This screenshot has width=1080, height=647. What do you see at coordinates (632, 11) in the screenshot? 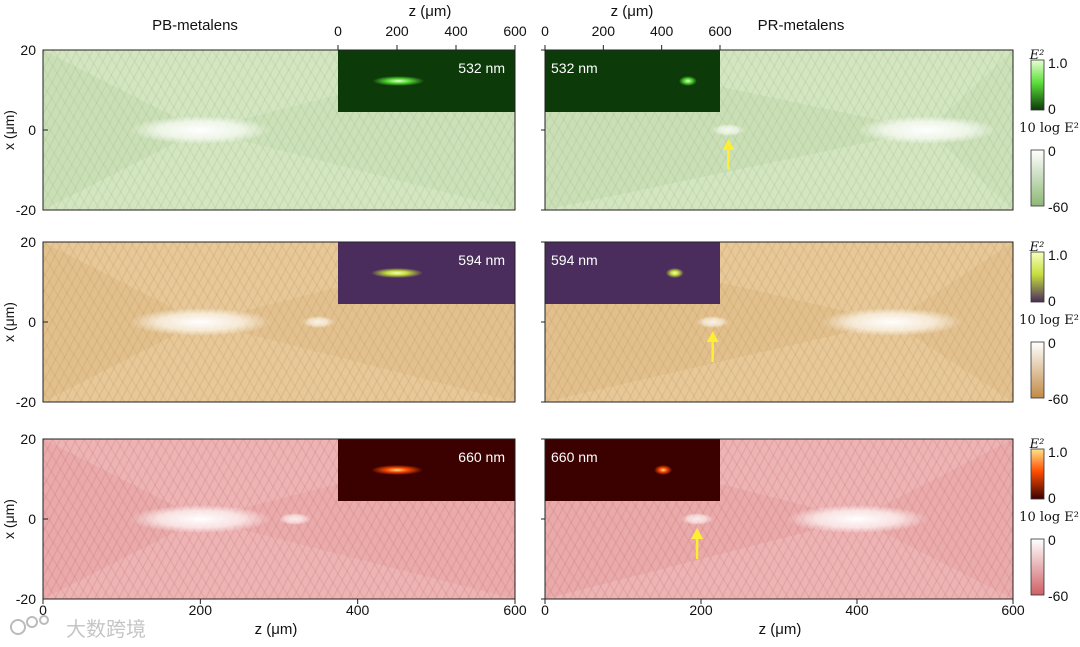
I see `top-axis-label-right: z (μm)` at bounding box center [632, 11].